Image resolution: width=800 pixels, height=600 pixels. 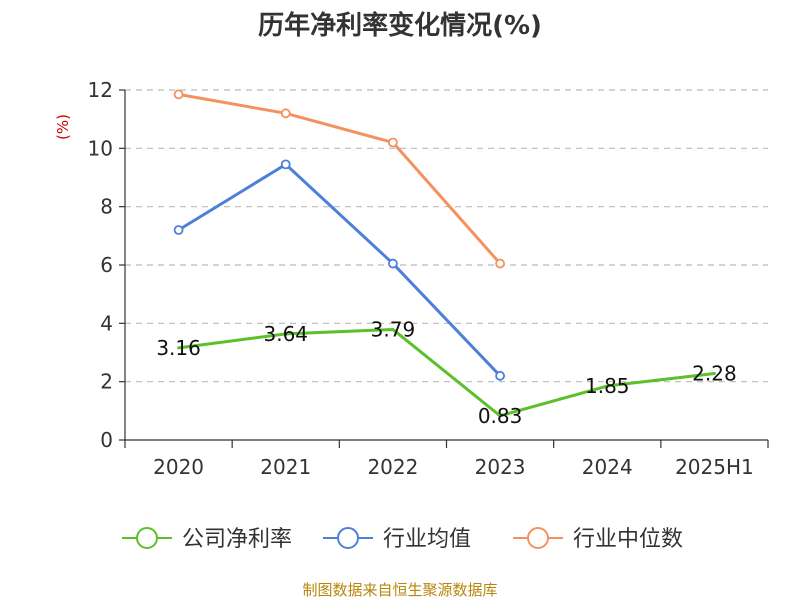 What do you see at coordinates (607, 386) in the screenshot?
I see `data-label: 1.85` at bounding box center [607, 386].